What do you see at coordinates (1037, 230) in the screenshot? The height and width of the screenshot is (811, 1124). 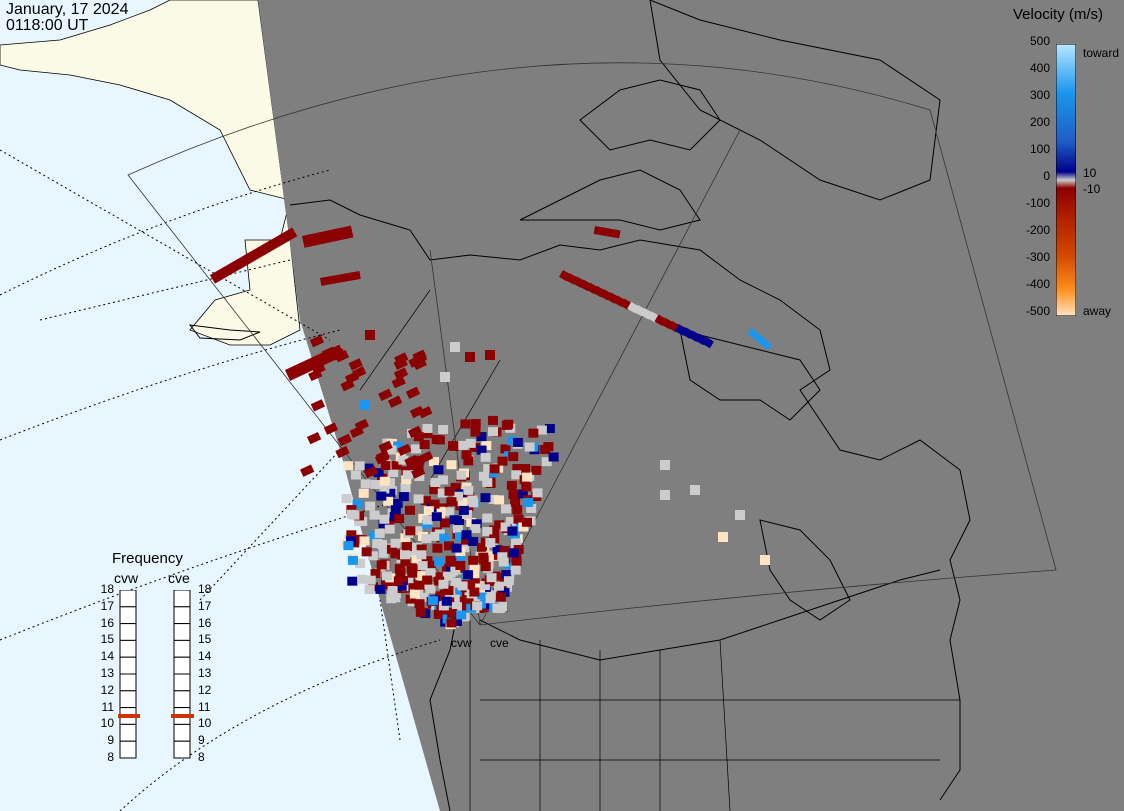 I see `velocity-tick-label: -200` at bounding box center [1037, 230].